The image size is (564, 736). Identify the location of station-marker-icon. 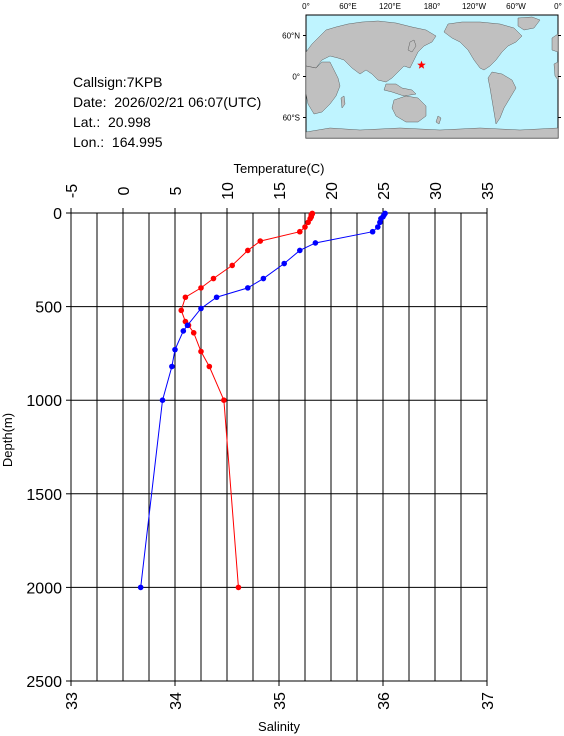
(421, 64).